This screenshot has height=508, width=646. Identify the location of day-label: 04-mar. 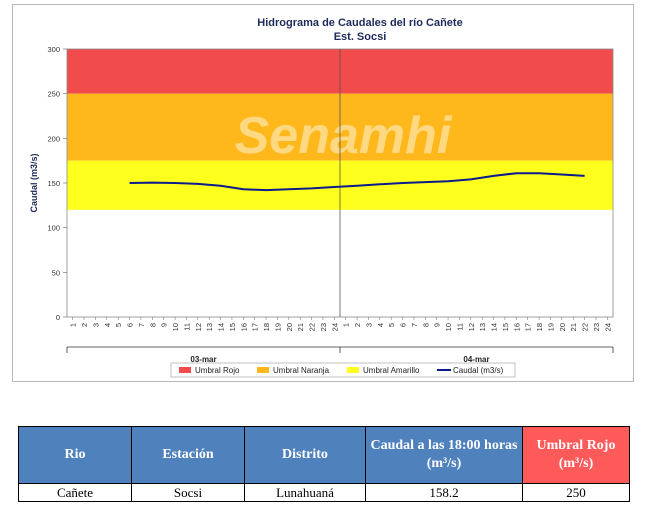
(476, 359).